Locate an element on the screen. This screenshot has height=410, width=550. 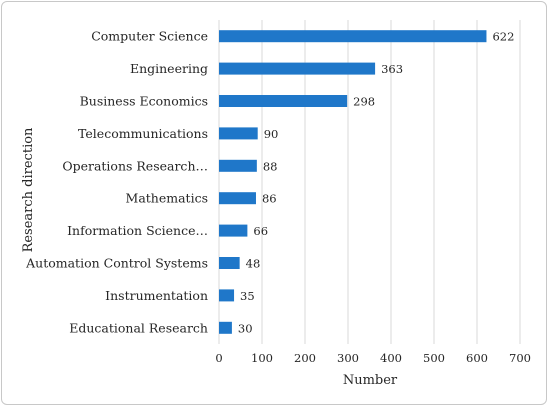
data-label: 66 is located at coordinates (260, 231).